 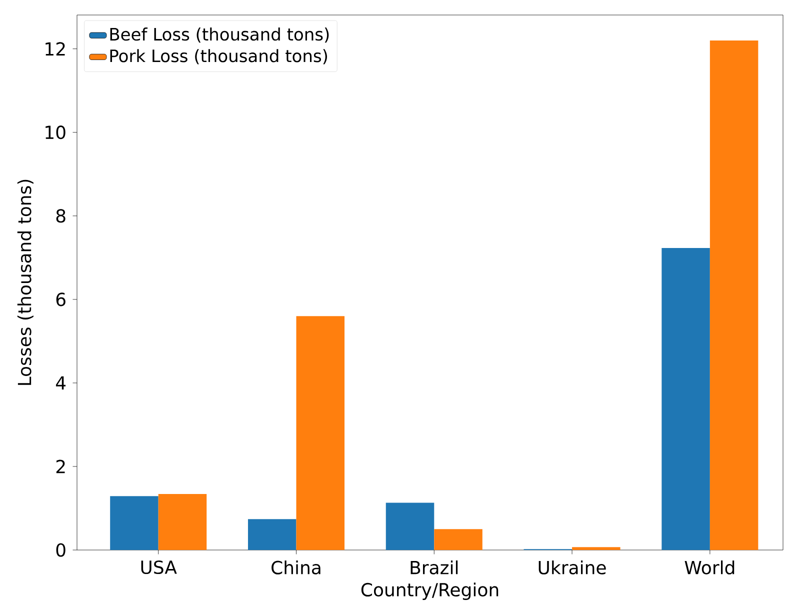 I want to click on x-tick-label: USA, so click(x=159, y=567).